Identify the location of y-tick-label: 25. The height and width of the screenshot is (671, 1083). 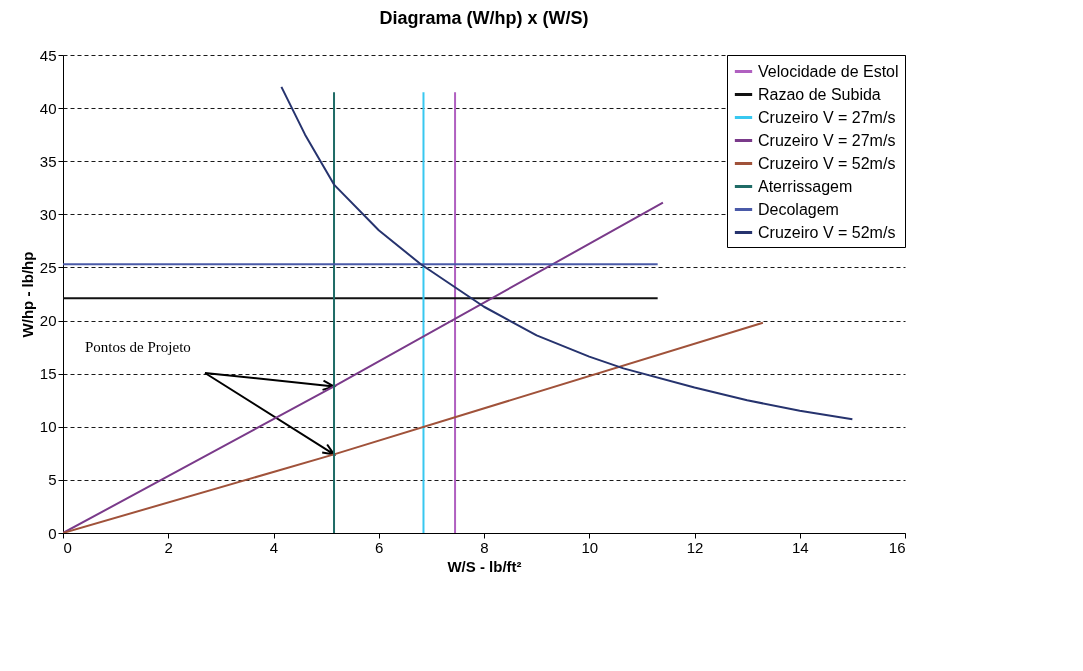
(48, 267).